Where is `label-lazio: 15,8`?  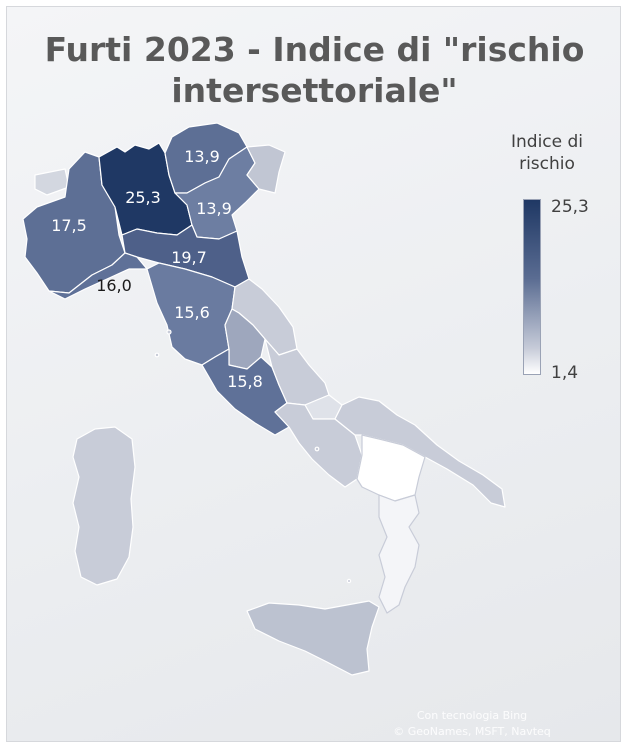 label-lazio: 15,8 is located at coordinates (245, 381).